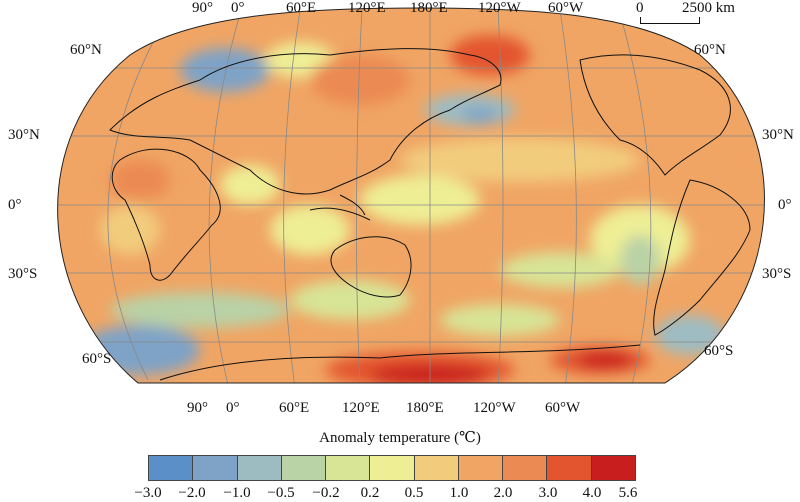  What do you see at coordinates (400, 438) in the screenshot?
I see `legend-title: Anomaly temperature (℃)` at bounding box center [400, 438].